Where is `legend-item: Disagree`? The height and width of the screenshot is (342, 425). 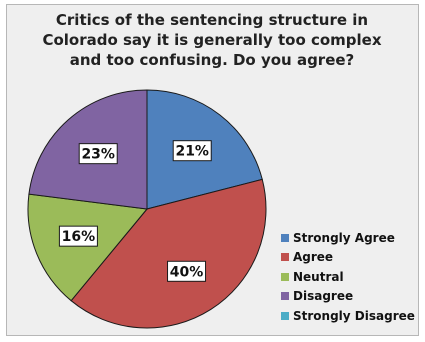 legend-item: Disagree is located at coordinates (348, 297).